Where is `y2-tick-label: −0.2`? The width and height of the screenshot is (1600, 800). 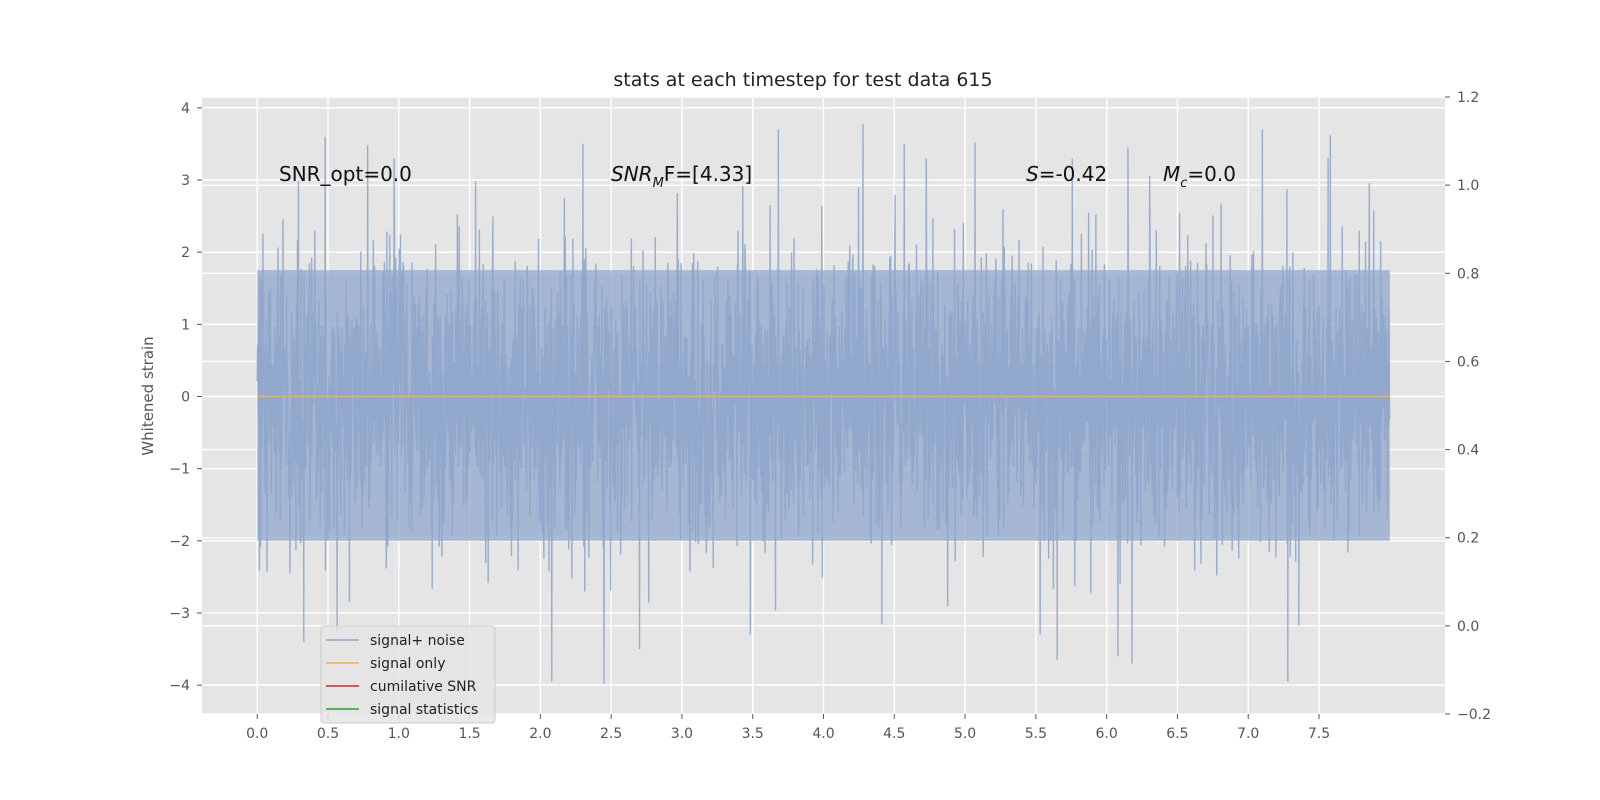 y2-tick-label: −0.2 is located at coordinates (1474, 715).